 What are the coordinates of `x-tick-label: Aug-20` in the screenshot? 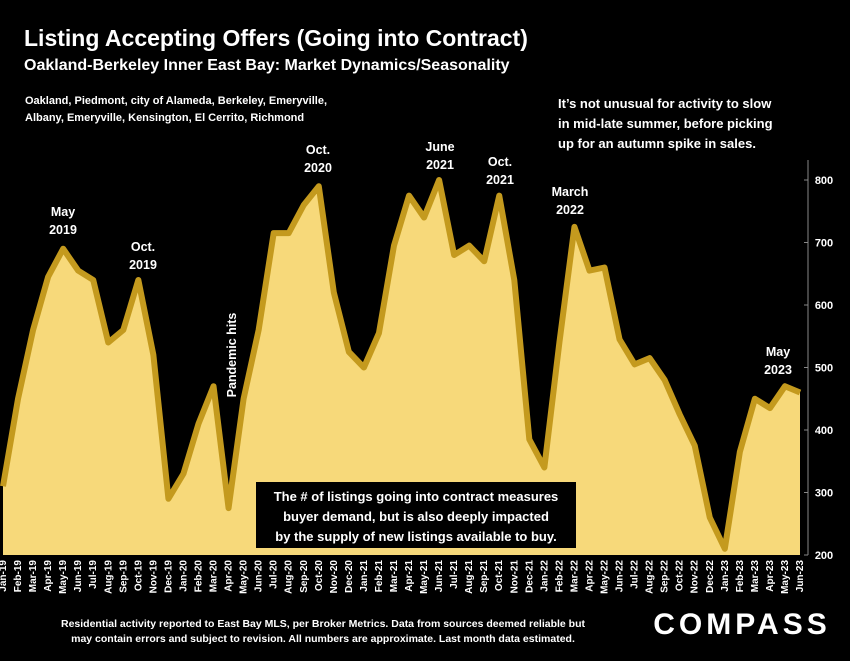 It's located at (289, 577).